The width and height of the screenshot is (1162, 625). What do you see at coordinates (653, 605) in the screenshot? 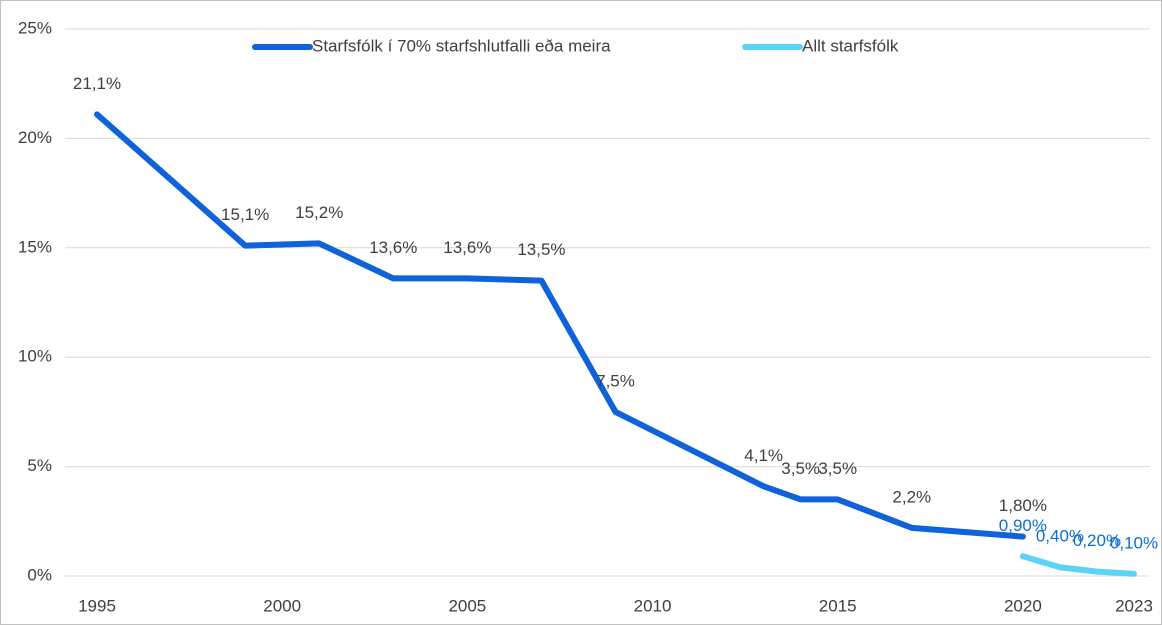
I see `x-tick-label: 2010` at bounding box center [653, 605].